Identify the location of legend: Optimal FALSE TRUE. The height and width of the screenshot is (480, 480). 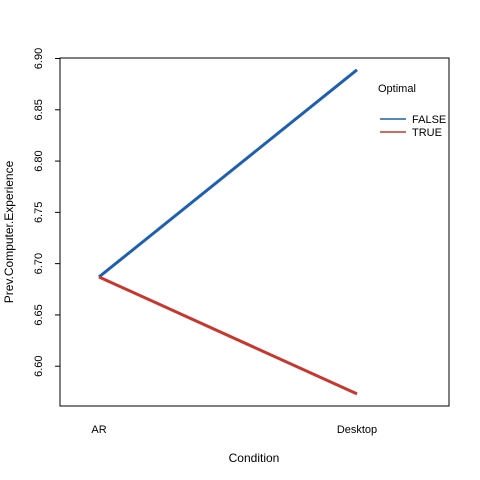
(412, 111).